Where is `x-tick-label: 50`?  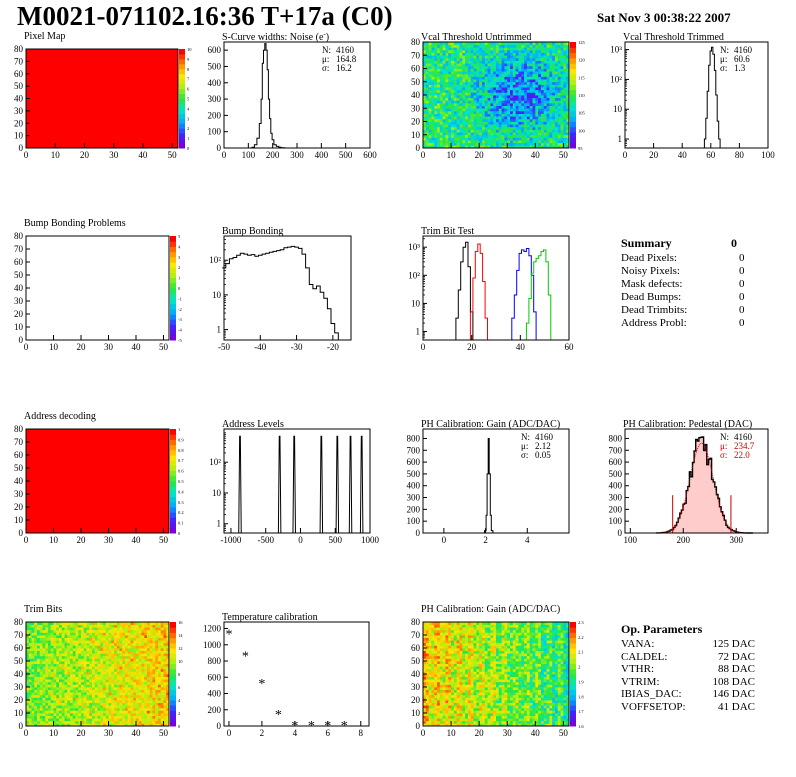 x-tick-label: 50 is located at coordinates (173, 155).